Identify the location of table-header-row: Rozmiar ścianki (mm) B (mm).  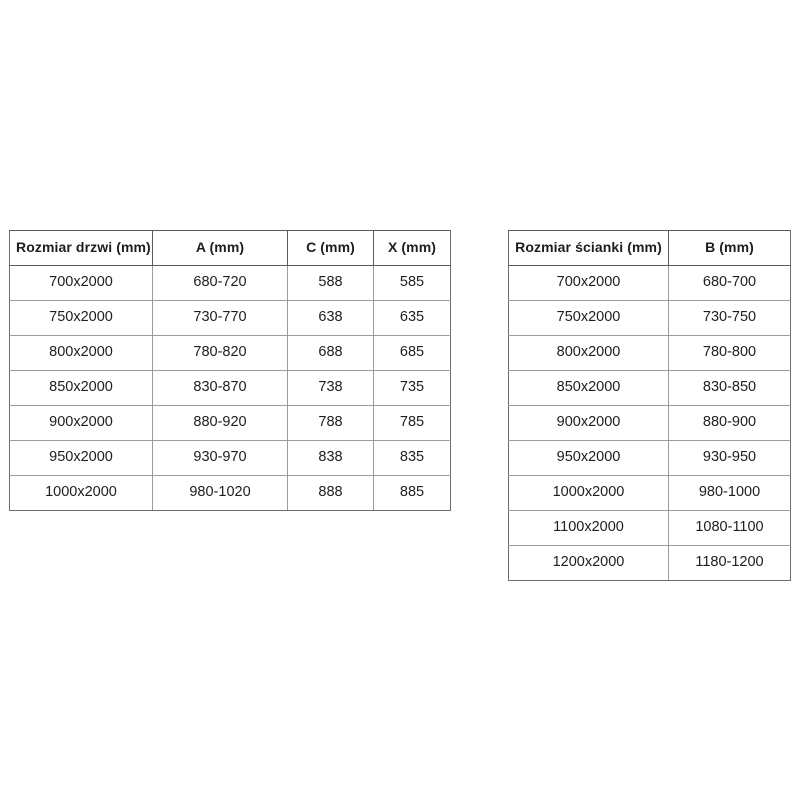
(649, 248).